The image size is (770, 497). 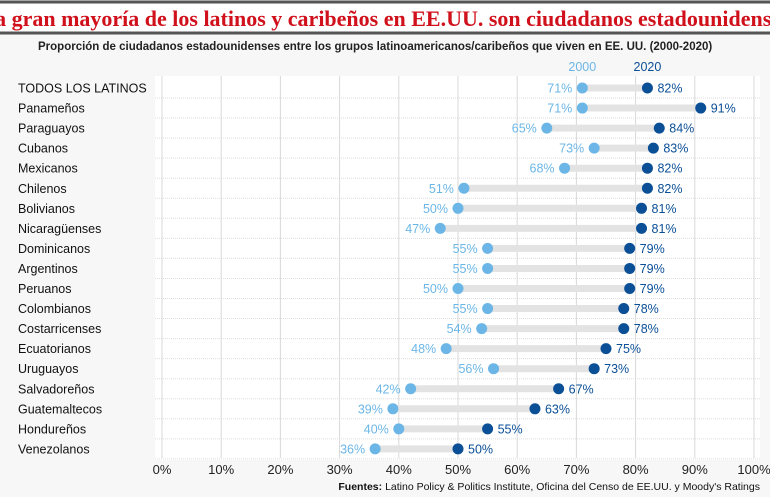 I want to click on category-label: Argentinos, so click(x=48, y=269).